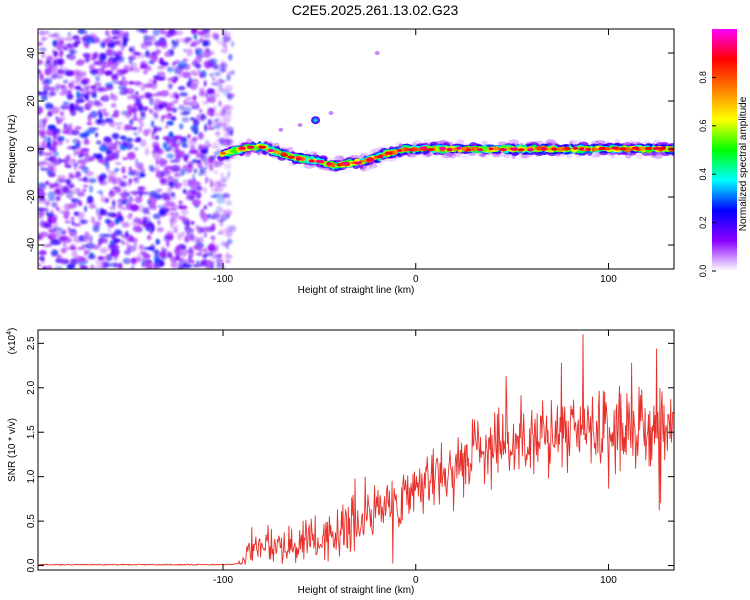 The height and width of the screenshot is (600, 750). I want to click on colorbar-tick-label: 0.8, so click(703, 77).